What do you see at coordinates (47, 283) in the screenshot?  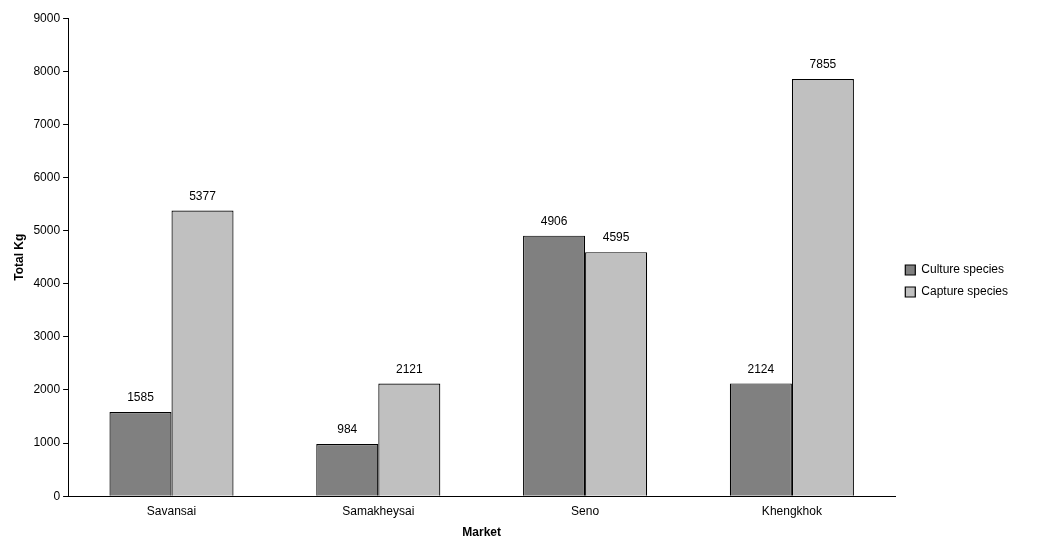 I see `y-tick-label: 4000` at bounding box center [47, 283].